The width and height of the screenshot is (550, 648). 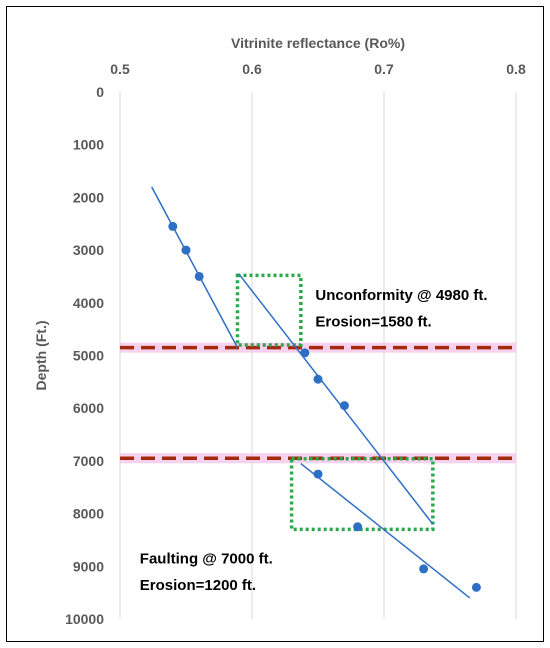 I want to click on y-tick-label: 1000, so click(x=88, y=145).